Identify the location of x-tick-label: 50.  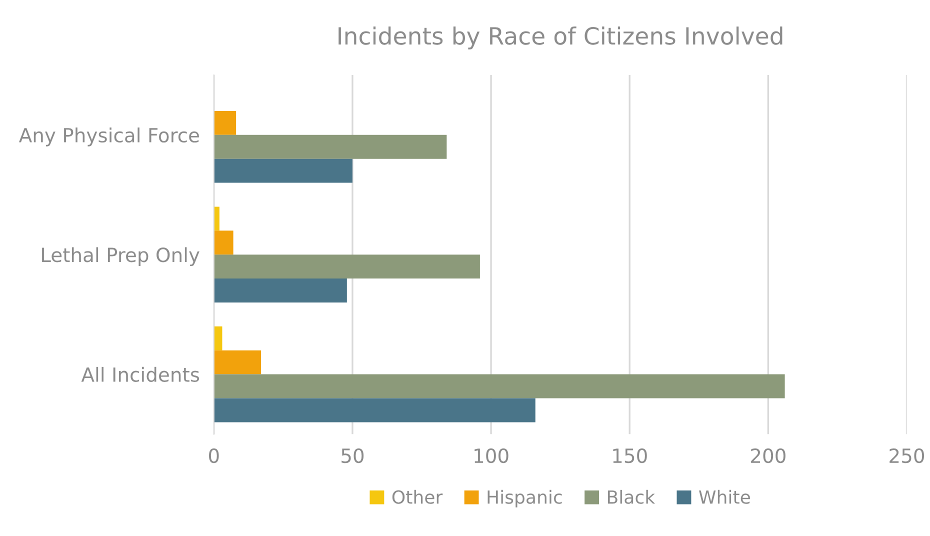
(353, 456).